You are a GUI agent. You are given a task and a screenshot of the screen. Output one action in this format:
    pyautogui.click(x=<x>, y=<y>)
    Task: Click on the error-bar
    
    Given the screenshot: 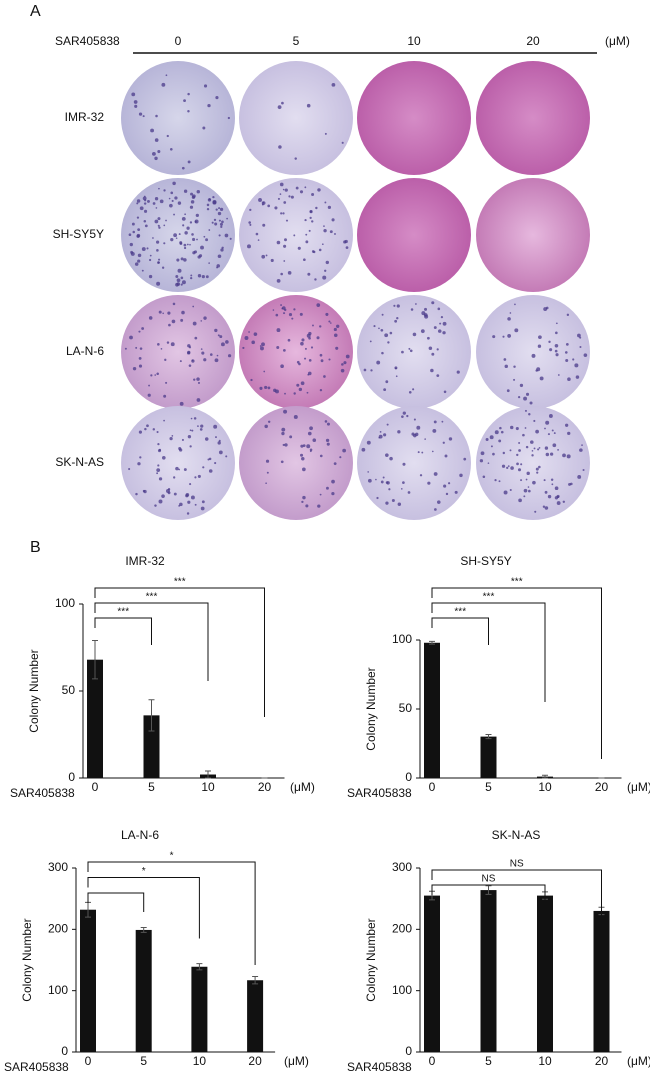 What is the action you would take?
    pyautogui.click(x=199, y=967)
    